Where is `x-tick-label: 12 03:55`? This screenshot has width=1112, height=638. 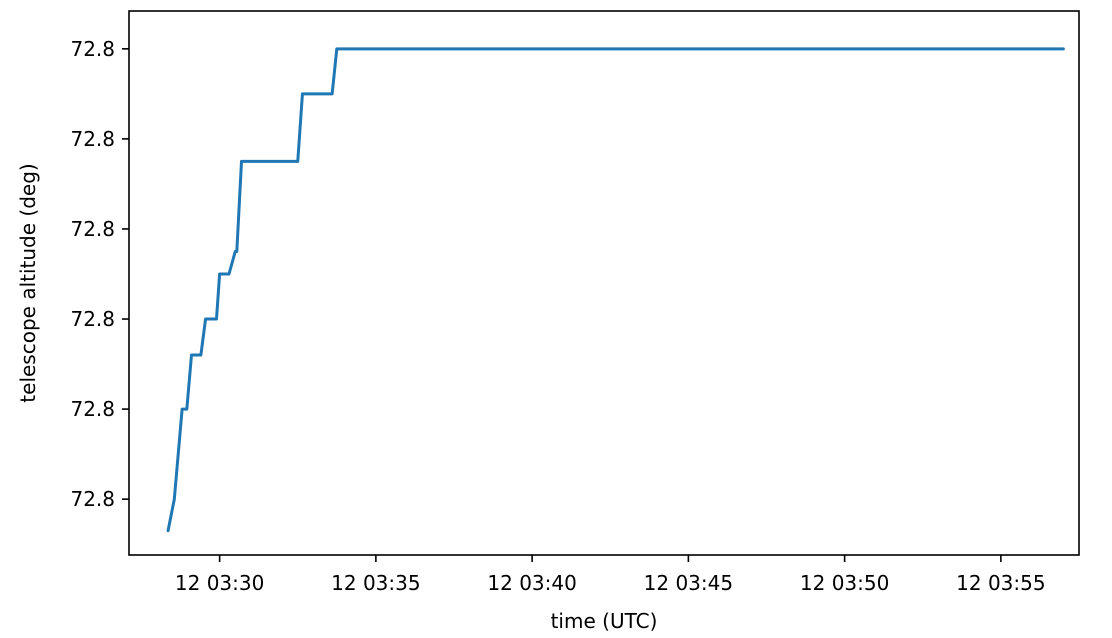
x-tick-label: 12 03:55 is located at coordinates (1000, 583).